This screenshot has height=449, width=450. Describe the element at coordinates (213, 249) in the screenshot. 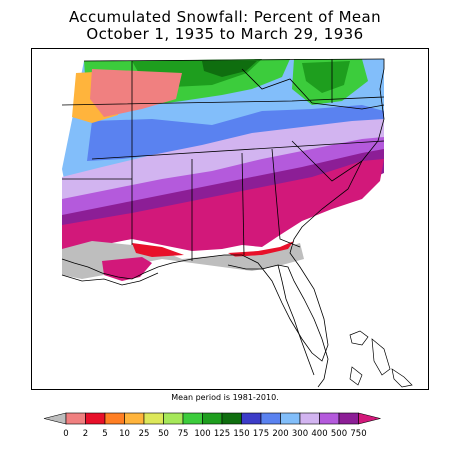

I see `band-red-coast` at that location.